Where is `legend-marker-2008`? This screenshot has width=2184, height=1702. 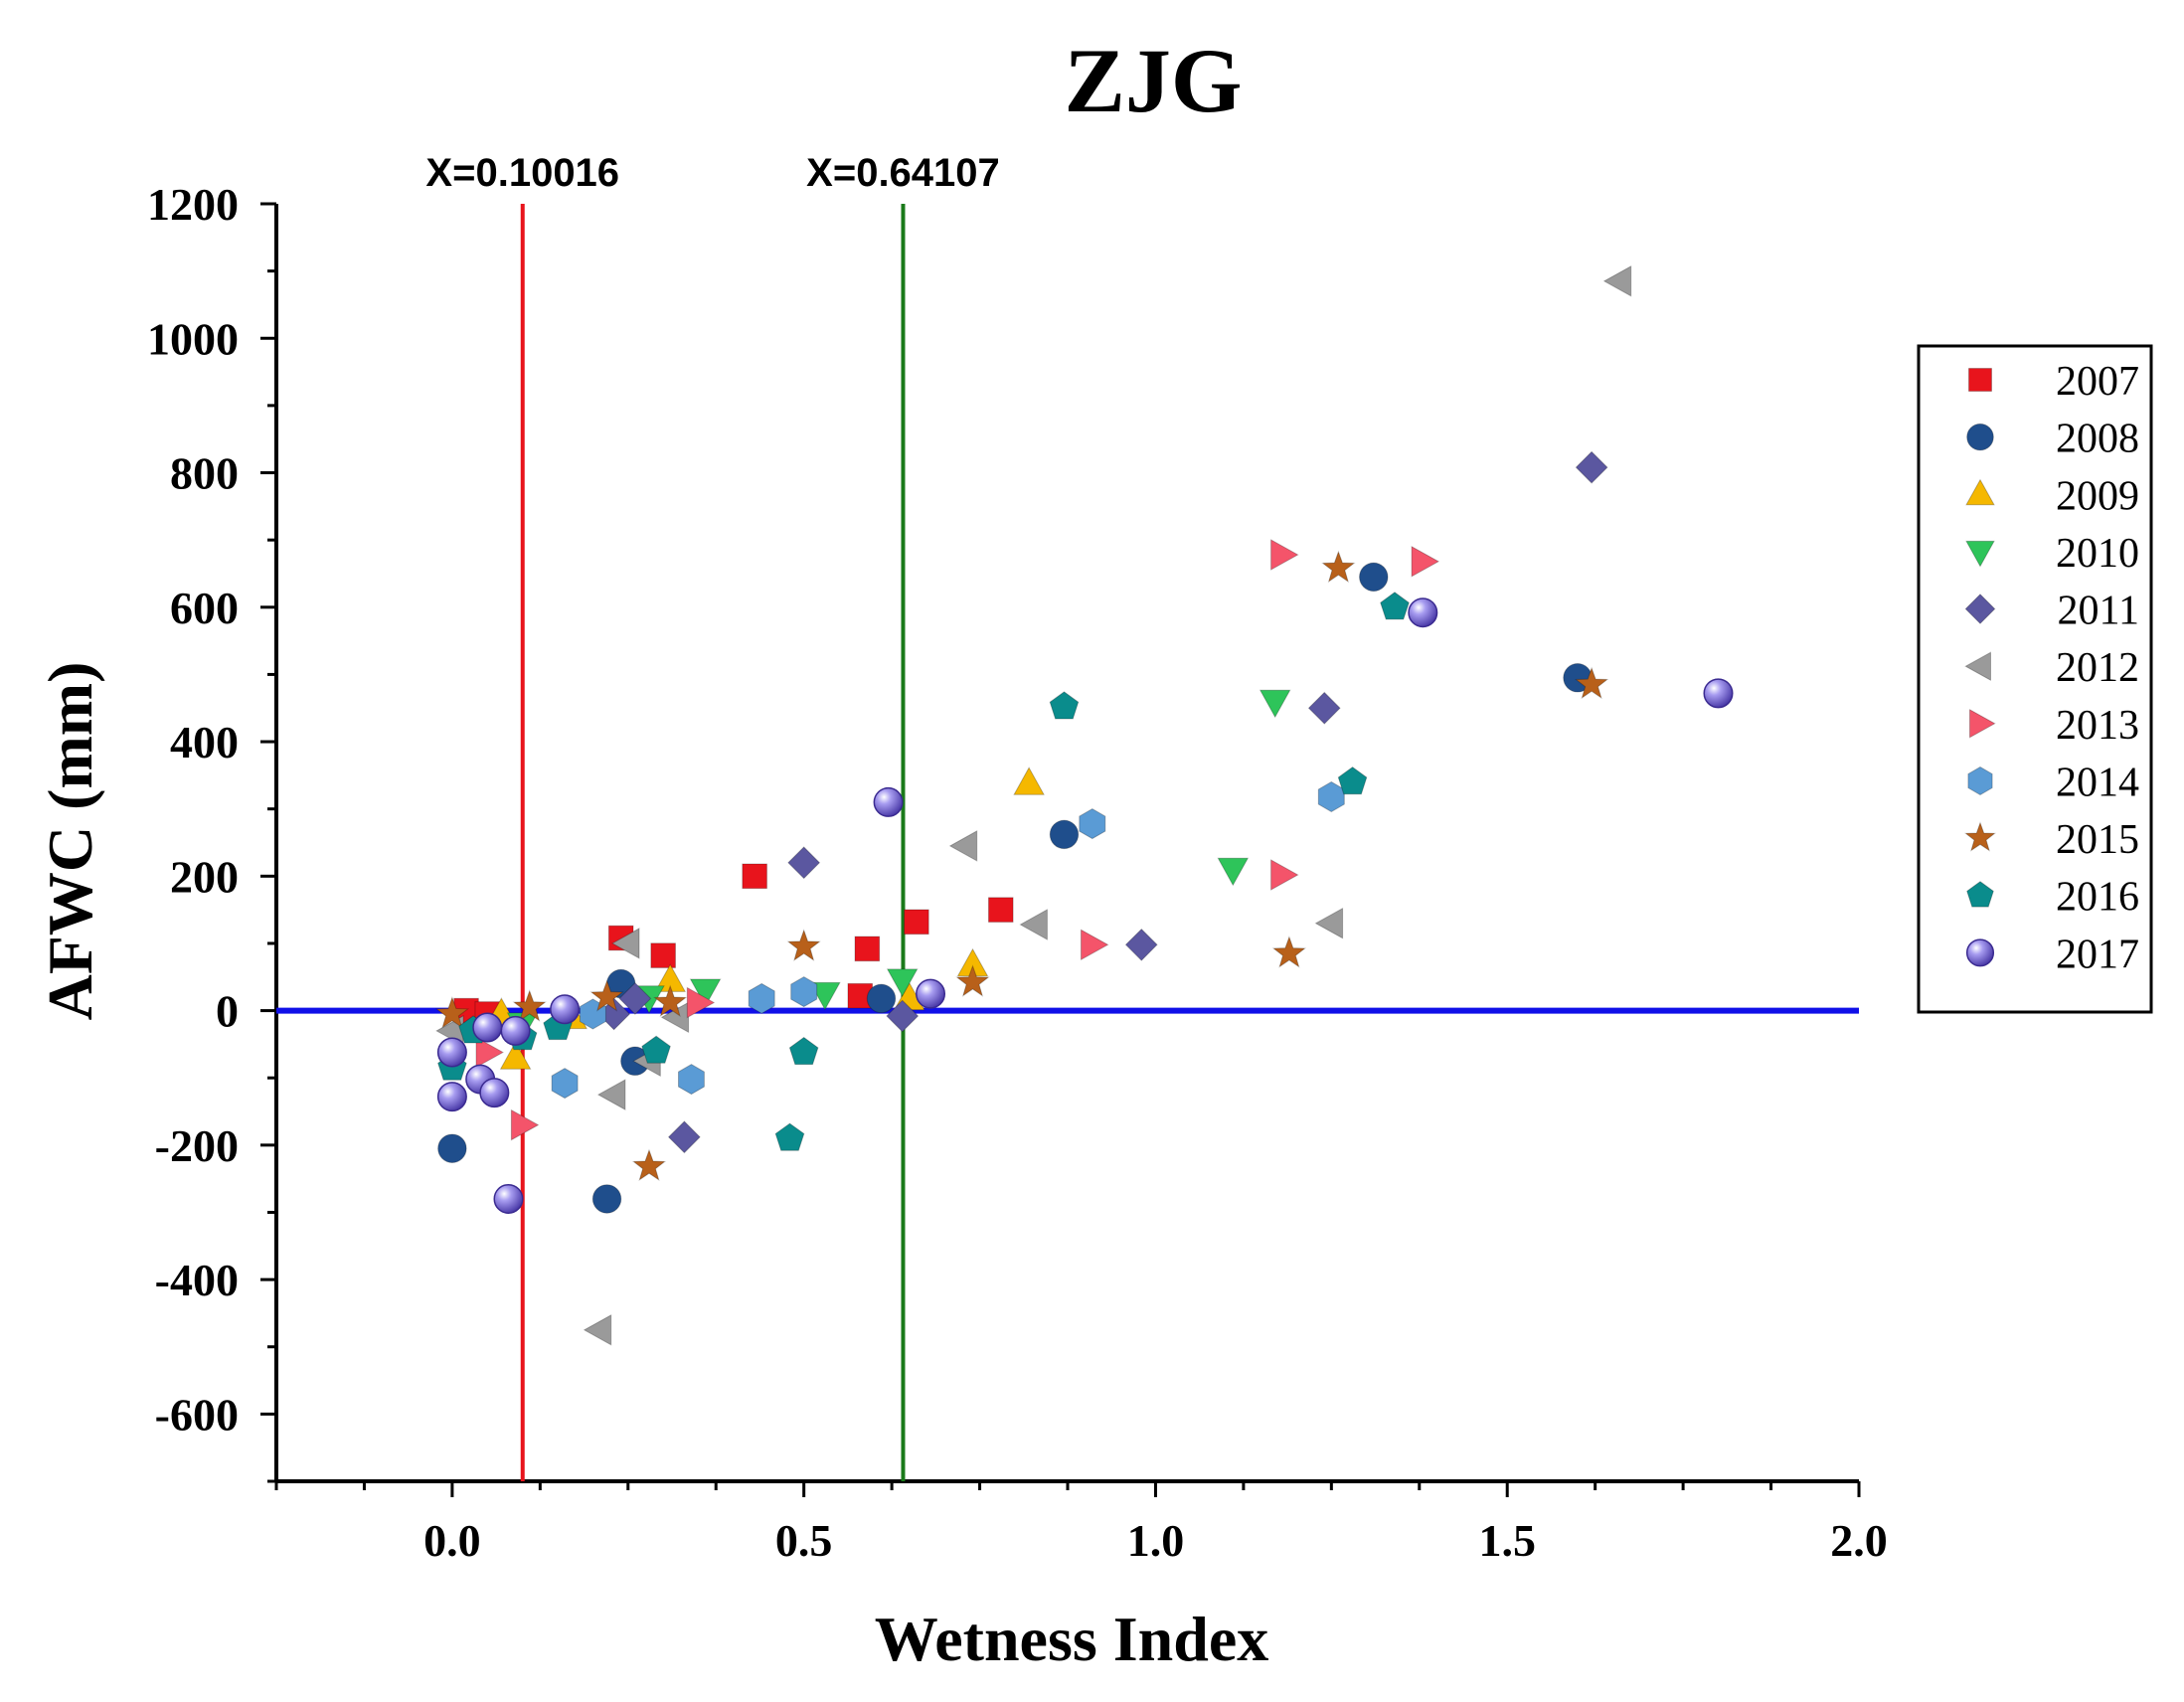
legend-marker-2008 is located at coordinates (1980, 437).